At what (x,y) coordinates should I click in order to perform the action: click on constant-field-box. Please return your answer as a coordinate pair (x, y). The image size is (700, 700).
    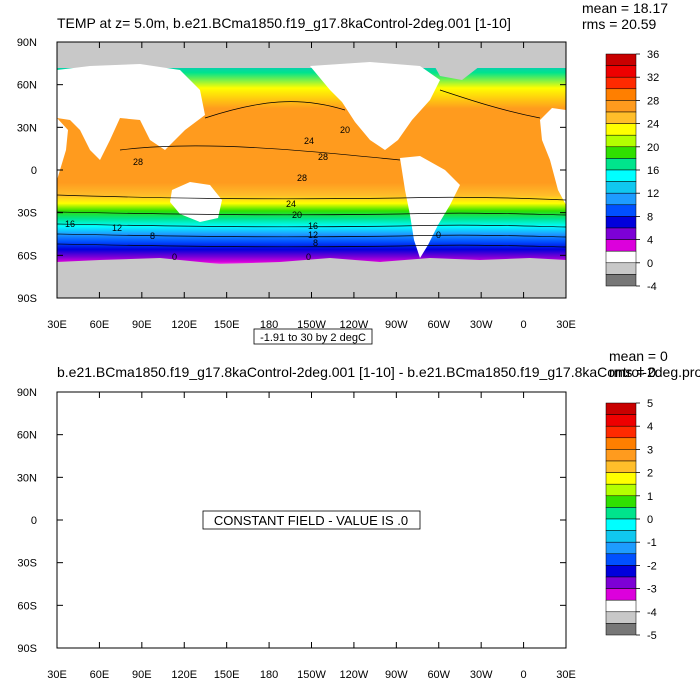
    Looking at the image, I should click on (311, 520).